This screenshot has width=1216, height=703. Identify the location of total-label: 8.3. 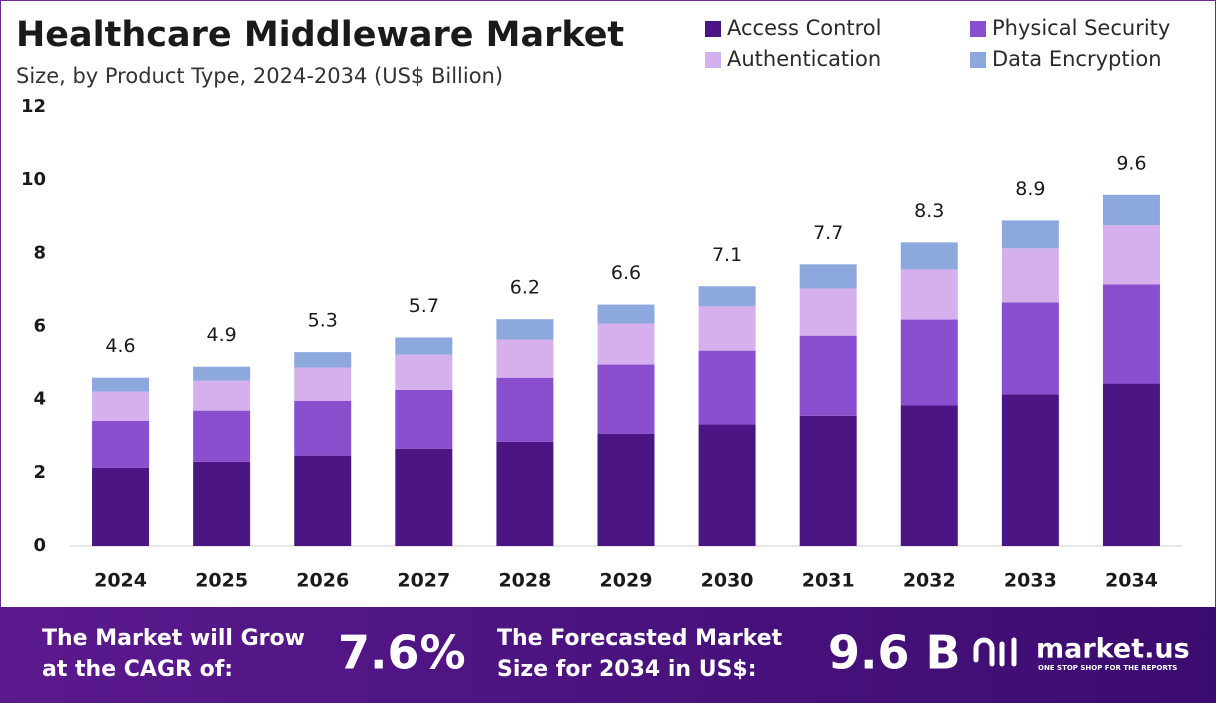
(929, 211).